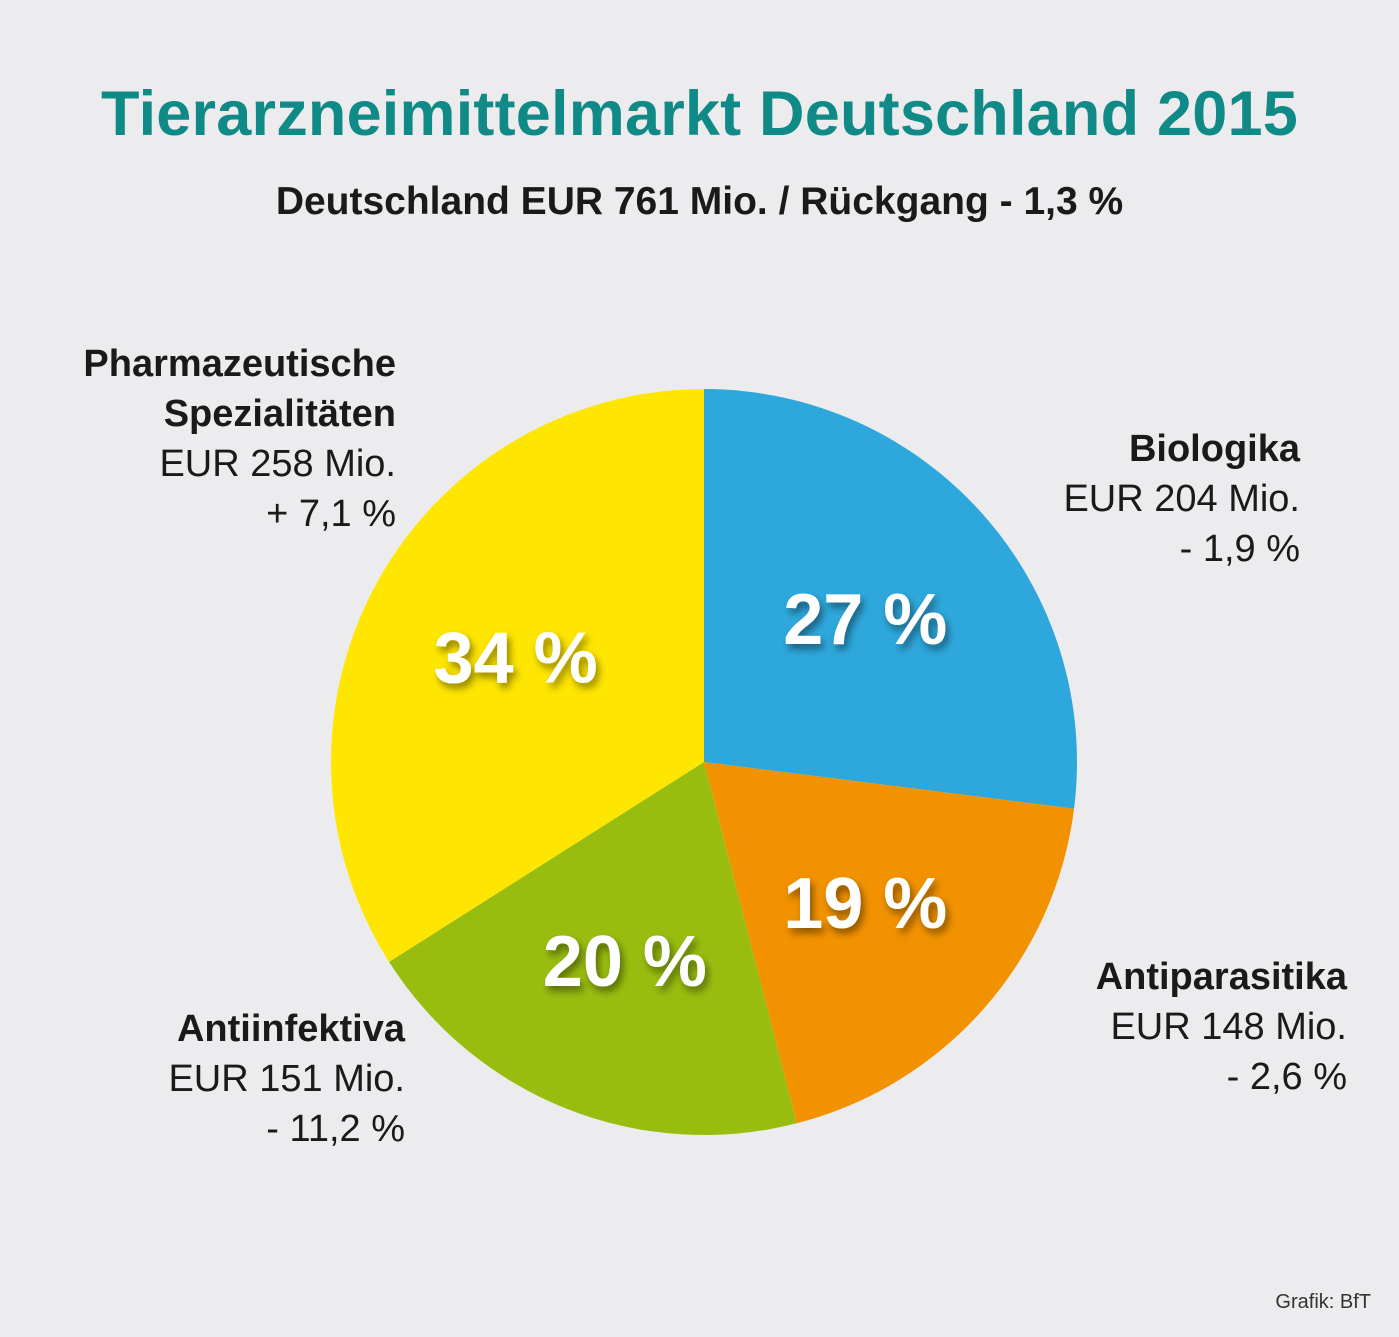 This screenshot has width=1399, height=1337. What do you see at coordinates (516, 658) in the screenshot?
I see `pie-slice-percent-label-3: 34 %` at bounding box center [516, 658].